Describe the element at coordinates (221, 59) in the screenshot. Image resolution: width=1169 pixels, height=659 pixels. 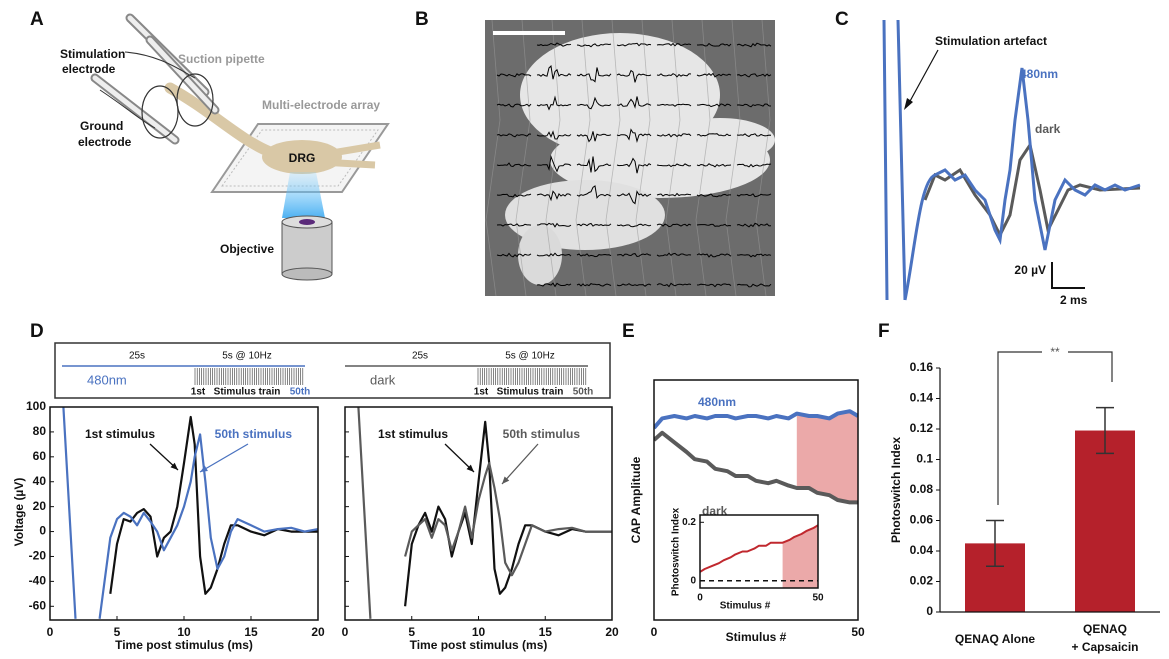
I see `label: Suction pipette` at that location.